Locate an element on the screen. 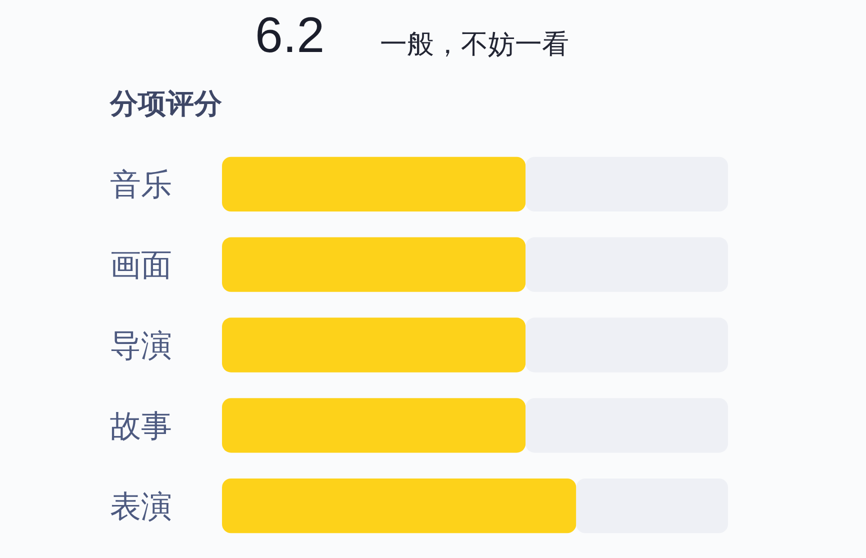  y-tick-label: 音乐 is located at coordinates (141, 184).